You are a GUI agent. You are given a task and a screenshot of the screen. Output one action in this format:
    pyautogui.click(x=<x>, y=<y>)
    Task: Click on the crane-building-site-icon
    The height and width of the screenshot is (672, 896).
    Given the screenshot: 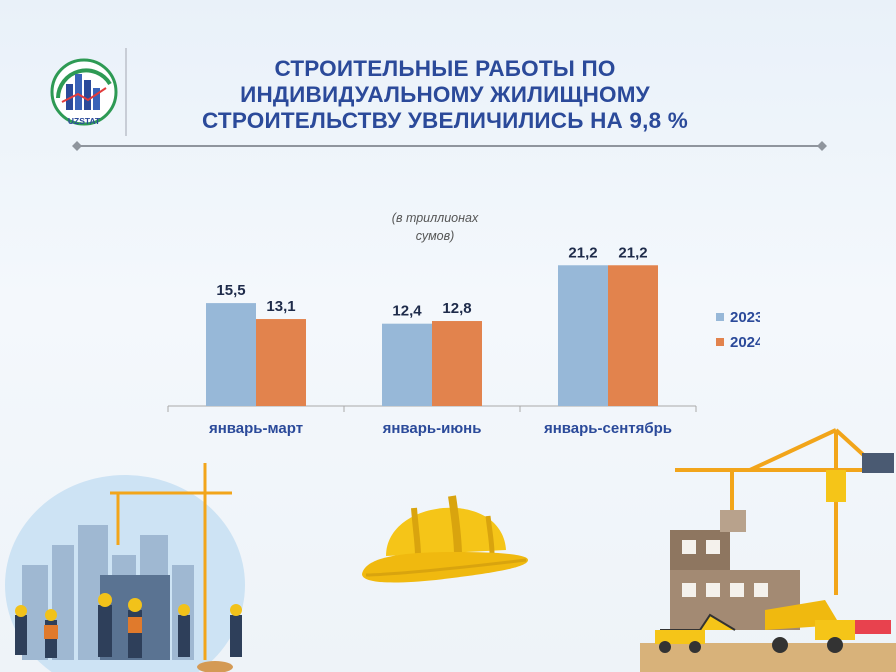 What is the action you would take?
    pyautogui.click(x=768, y=550)
    